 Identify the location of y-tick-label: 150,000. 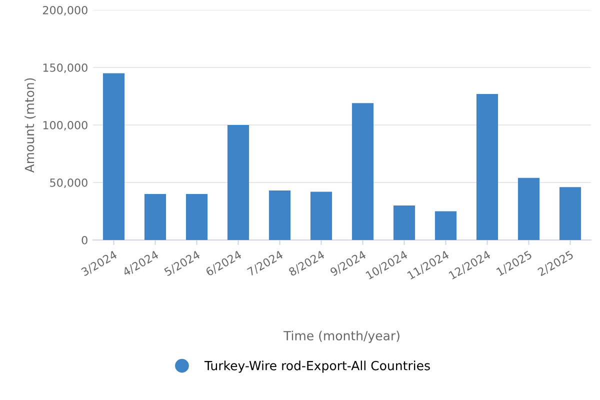
(65, 68).